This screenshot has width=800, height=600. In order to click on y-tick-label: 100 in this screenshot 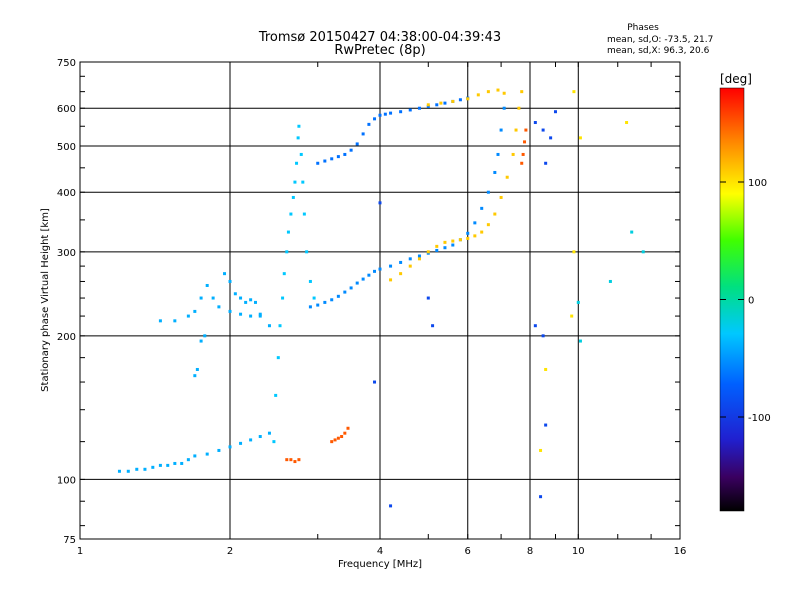, I will do `click(66, 480)`.